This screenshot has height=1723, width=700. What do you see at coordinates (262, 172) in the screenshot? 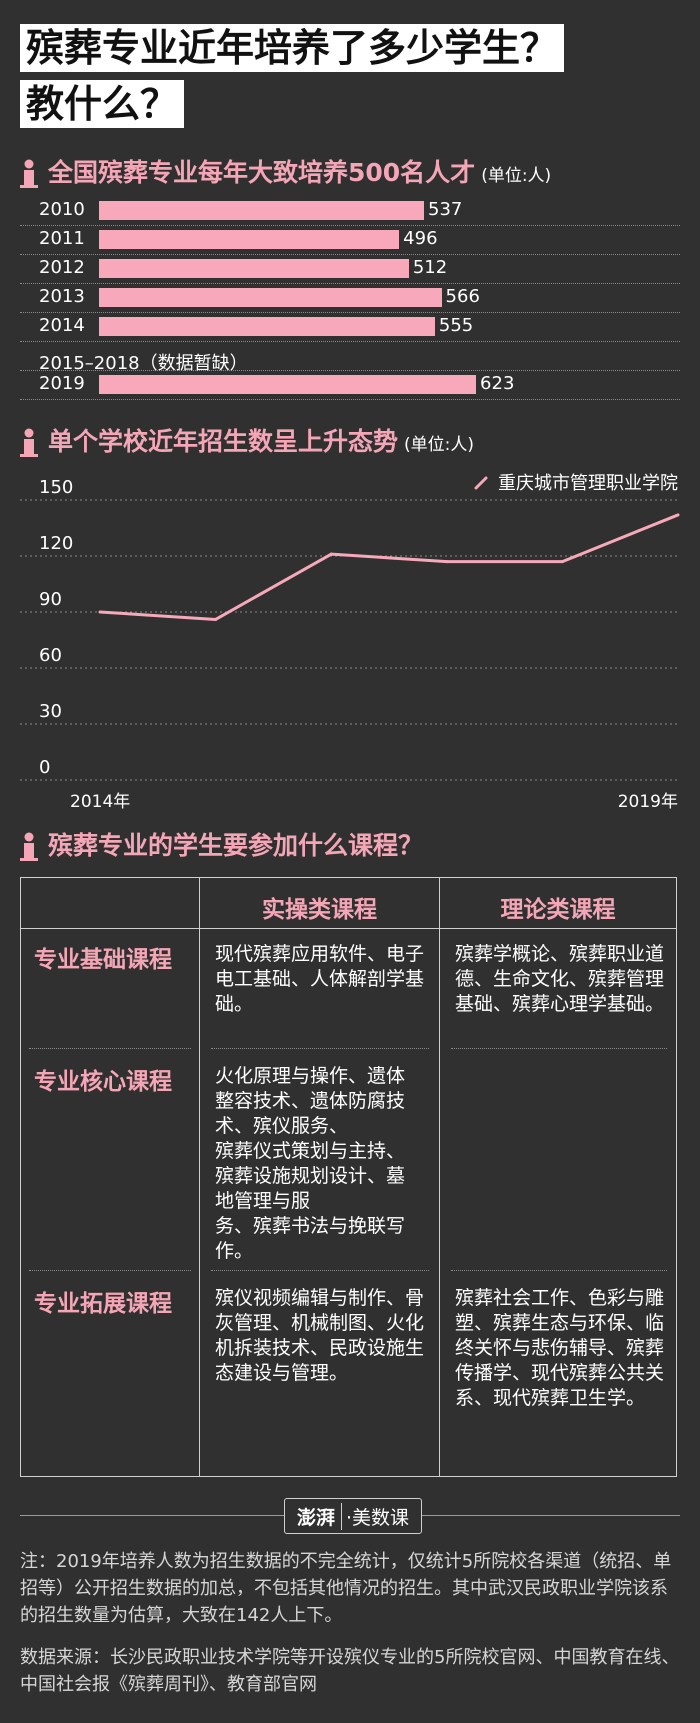
I see `section1-title: 全国殡葬专业每年大致培养500名人才` at bounding box center [262, 172].